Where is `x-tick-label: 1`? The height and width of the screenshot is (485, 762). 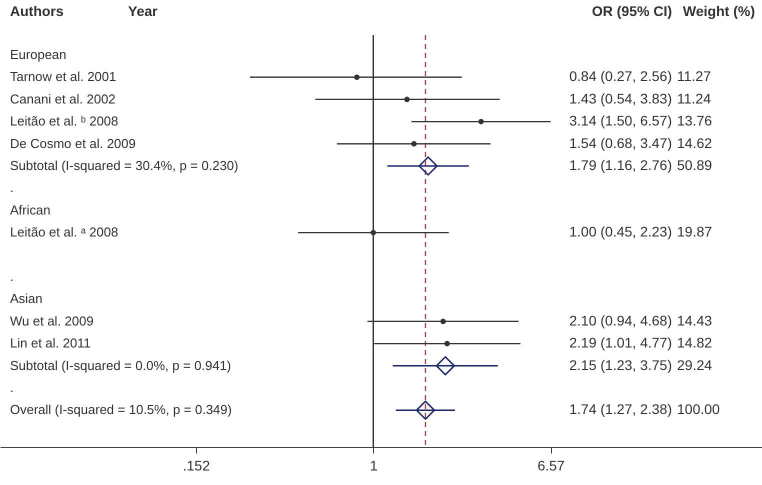
x-tick-label: 1 is located at coordinates (374, 466).